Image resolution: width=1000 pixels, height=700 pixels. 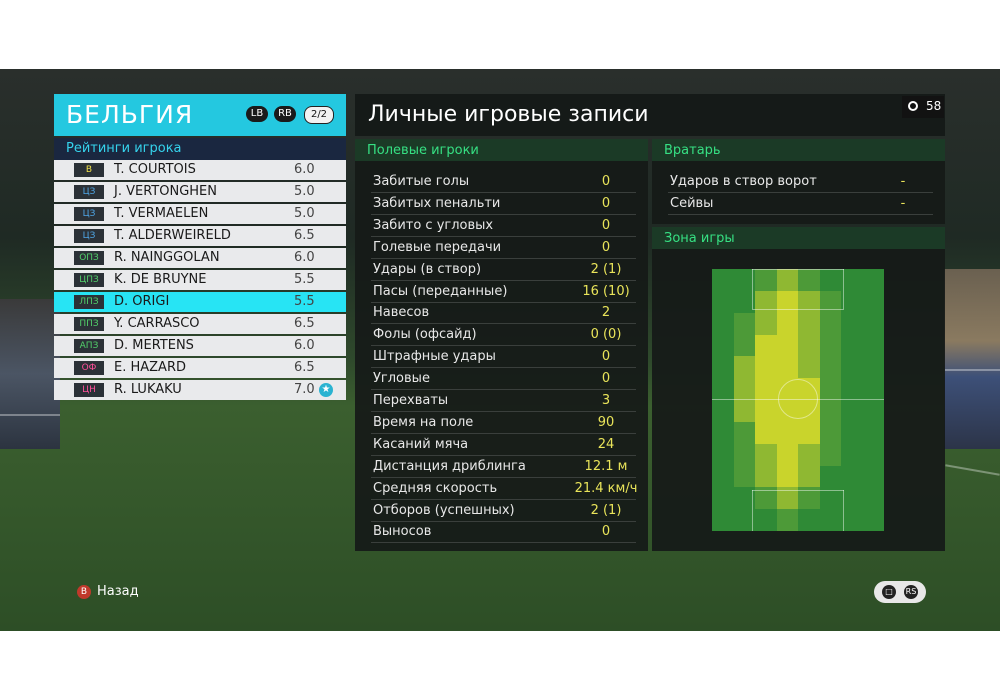 What do you see at coordinates (421, 444) in the screenshot?
I see `stat-label: Касаний мяча` at bounding box center [421, 444].